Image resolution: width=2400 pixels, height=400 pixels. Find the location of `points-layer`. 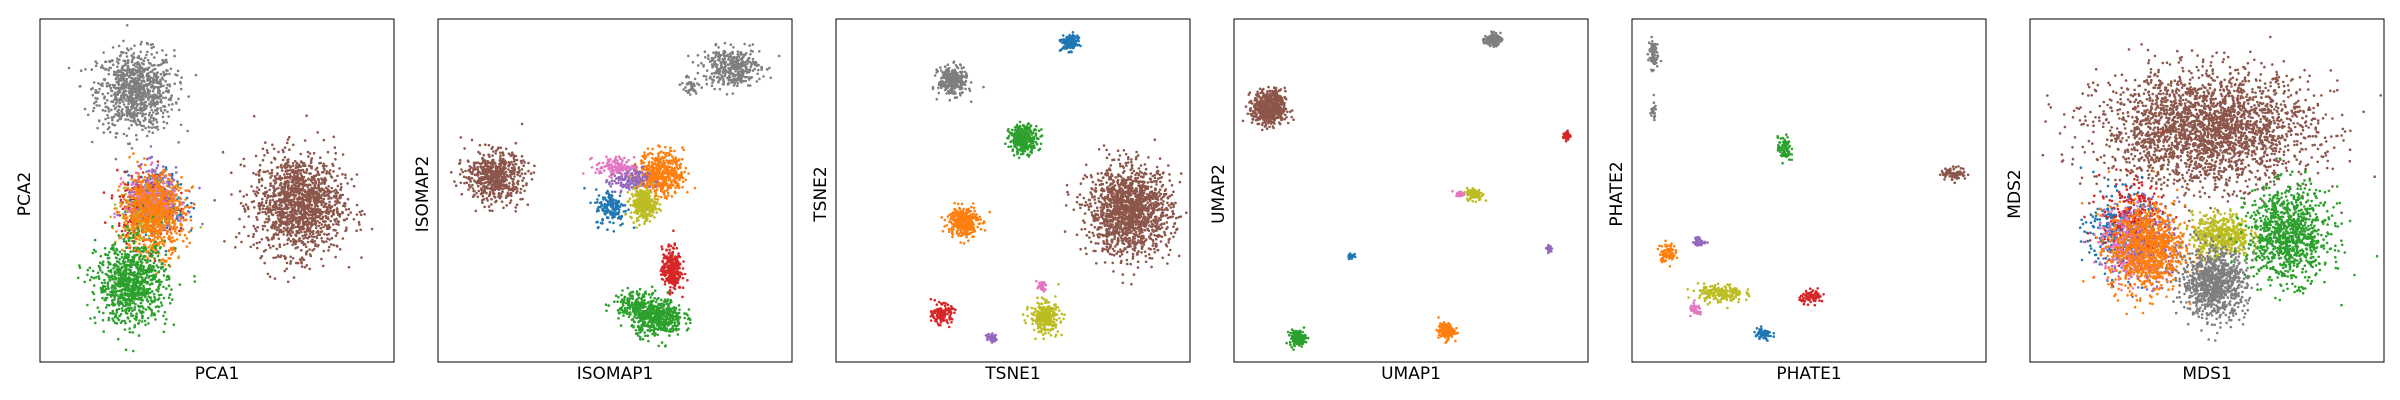

points-layer is located at coordinates (220, 188).